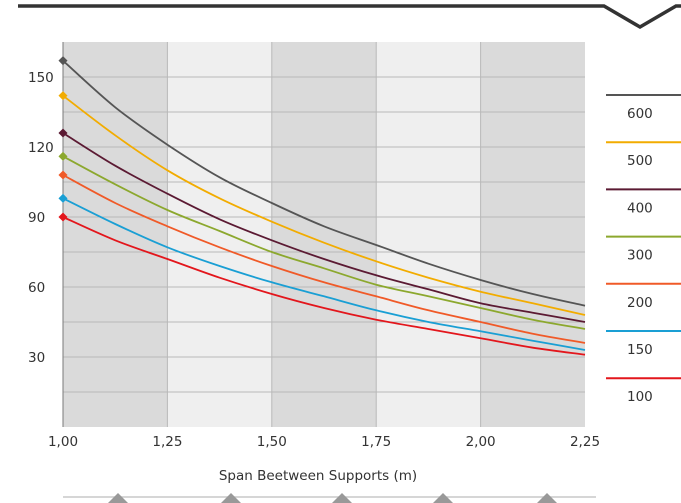 Image resolution: width=681 pixels, height=503 pixels. Describe the element at coordinates (585, 442) in the screenshot. I see `x-tick-label: 2,25` at that location.